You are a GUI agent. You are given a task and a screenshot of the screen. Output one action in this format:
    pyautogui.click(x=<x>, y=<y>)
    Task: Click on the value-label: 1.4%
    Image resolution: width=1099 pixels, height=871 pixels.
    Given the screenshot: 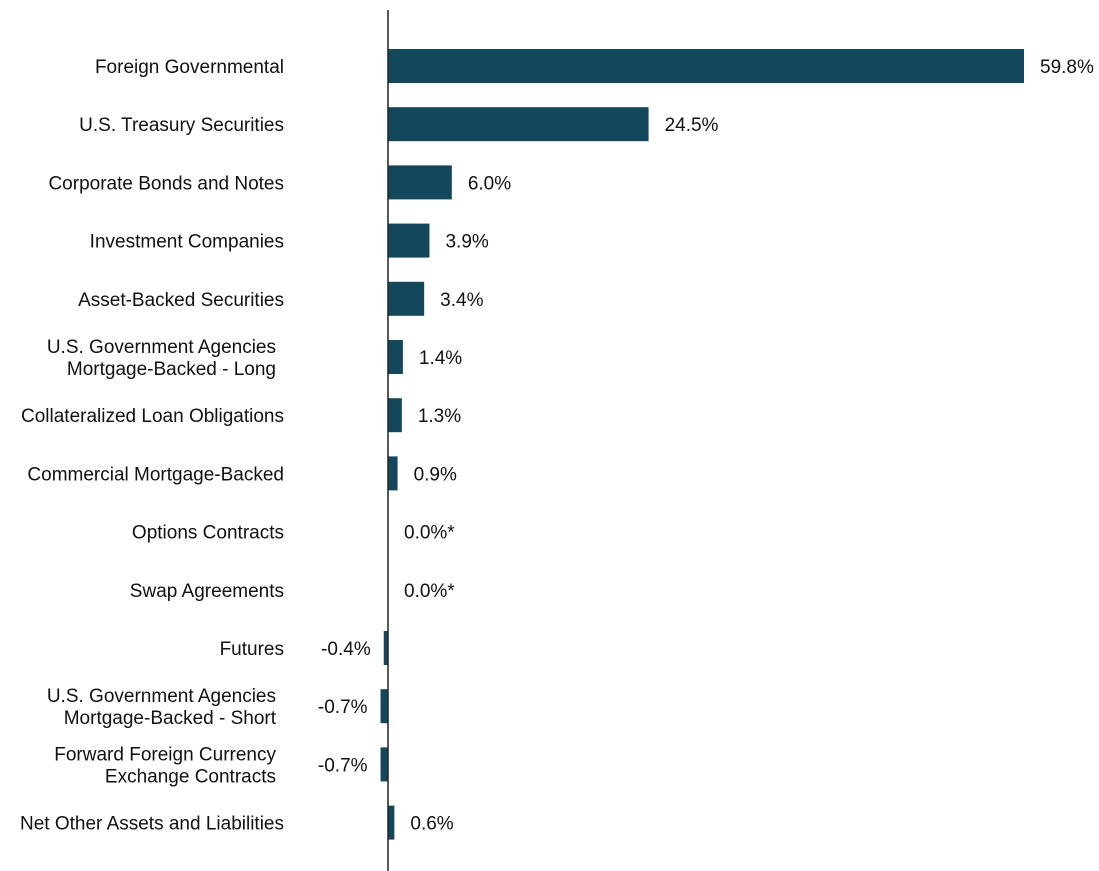 What is the action you would take?
    pyautogui.click(x=440, y=358)
    